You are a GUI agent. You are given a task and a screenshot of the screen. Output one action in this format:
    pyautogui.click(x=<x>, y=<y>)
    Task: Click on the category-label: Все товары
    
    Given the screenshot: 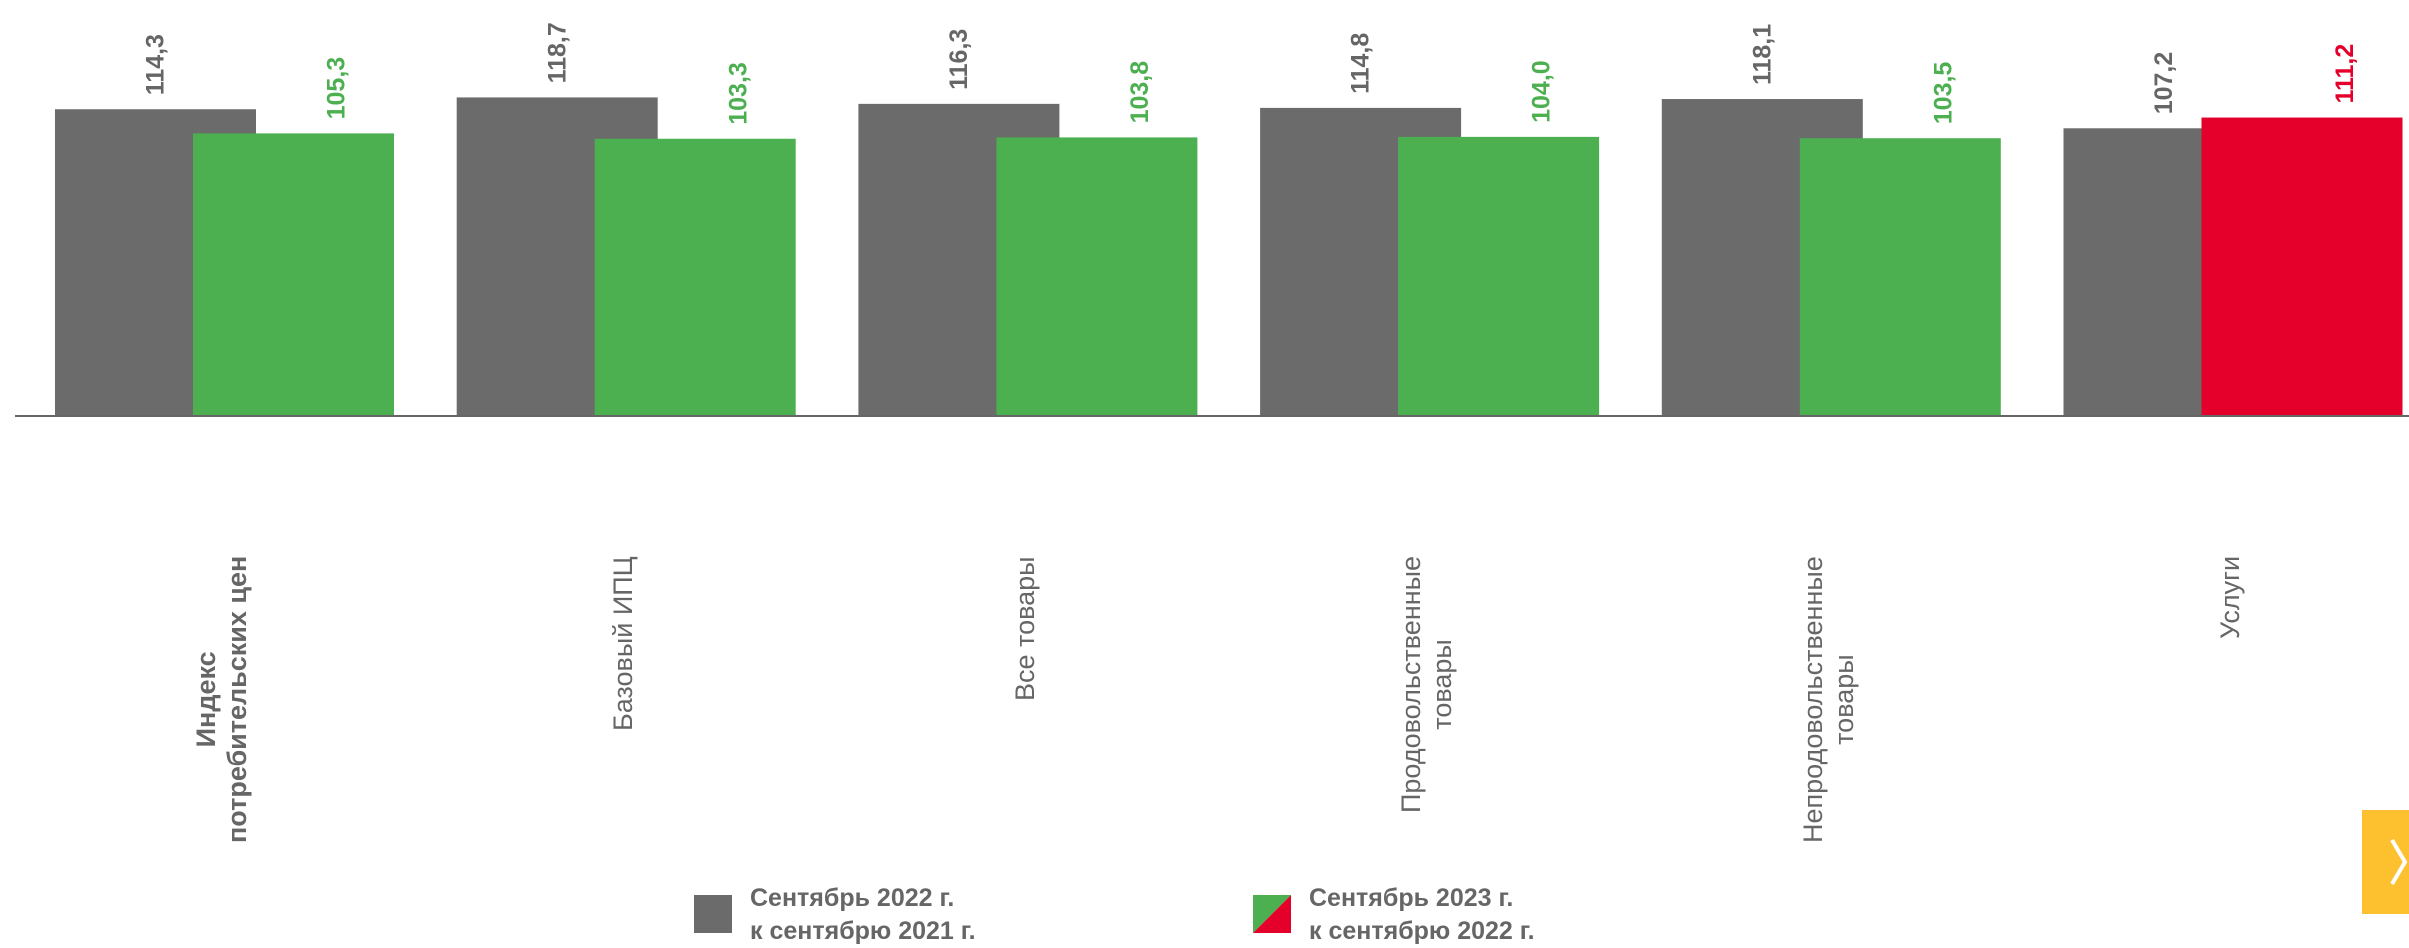 What is the action you would take?
    pyautogui.click(x=1024, y=628)
    